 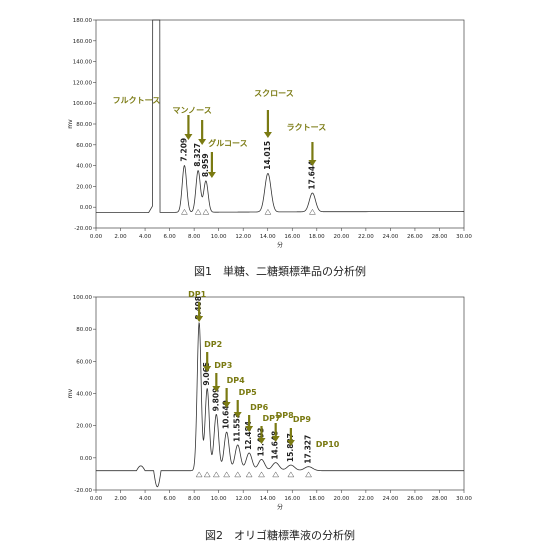 I want to click on chart1-y-tick-label: 180.00, so click(x=83, y=21).